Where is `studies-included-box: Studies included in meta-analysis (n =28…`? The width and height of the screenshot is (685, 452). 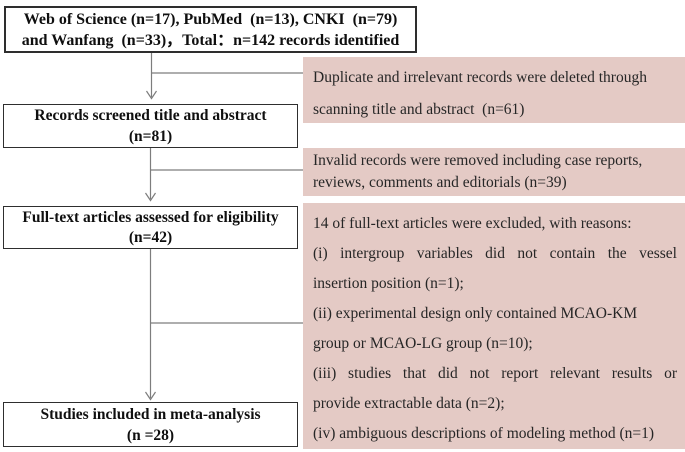 studies-included-box: Studies included in meta-analysis (n =28… is located at coordinates (150, 424).